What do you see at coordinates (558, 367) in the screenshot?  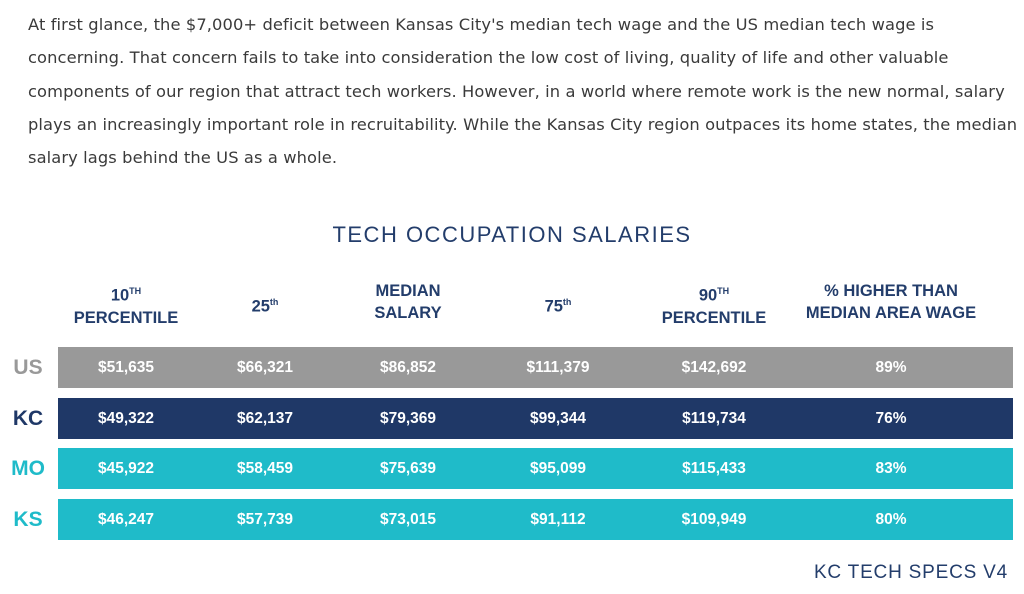 I see `table-cell: $111,379` at bounding box center [558, 367].